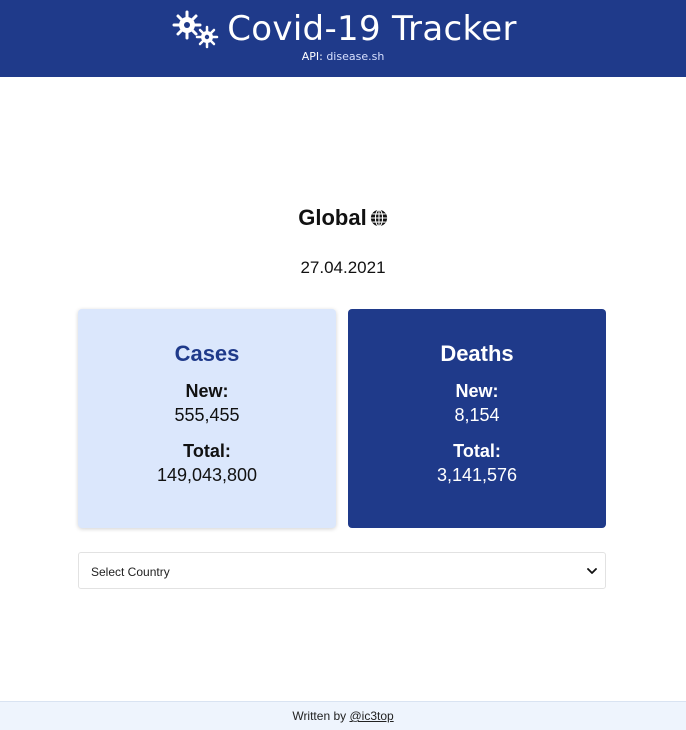 The width and height of the screenshot is (686, 730). Describe the element at coordinates (130, 572) in the screenshot. I see `country-select-value: Select Country` at that location.